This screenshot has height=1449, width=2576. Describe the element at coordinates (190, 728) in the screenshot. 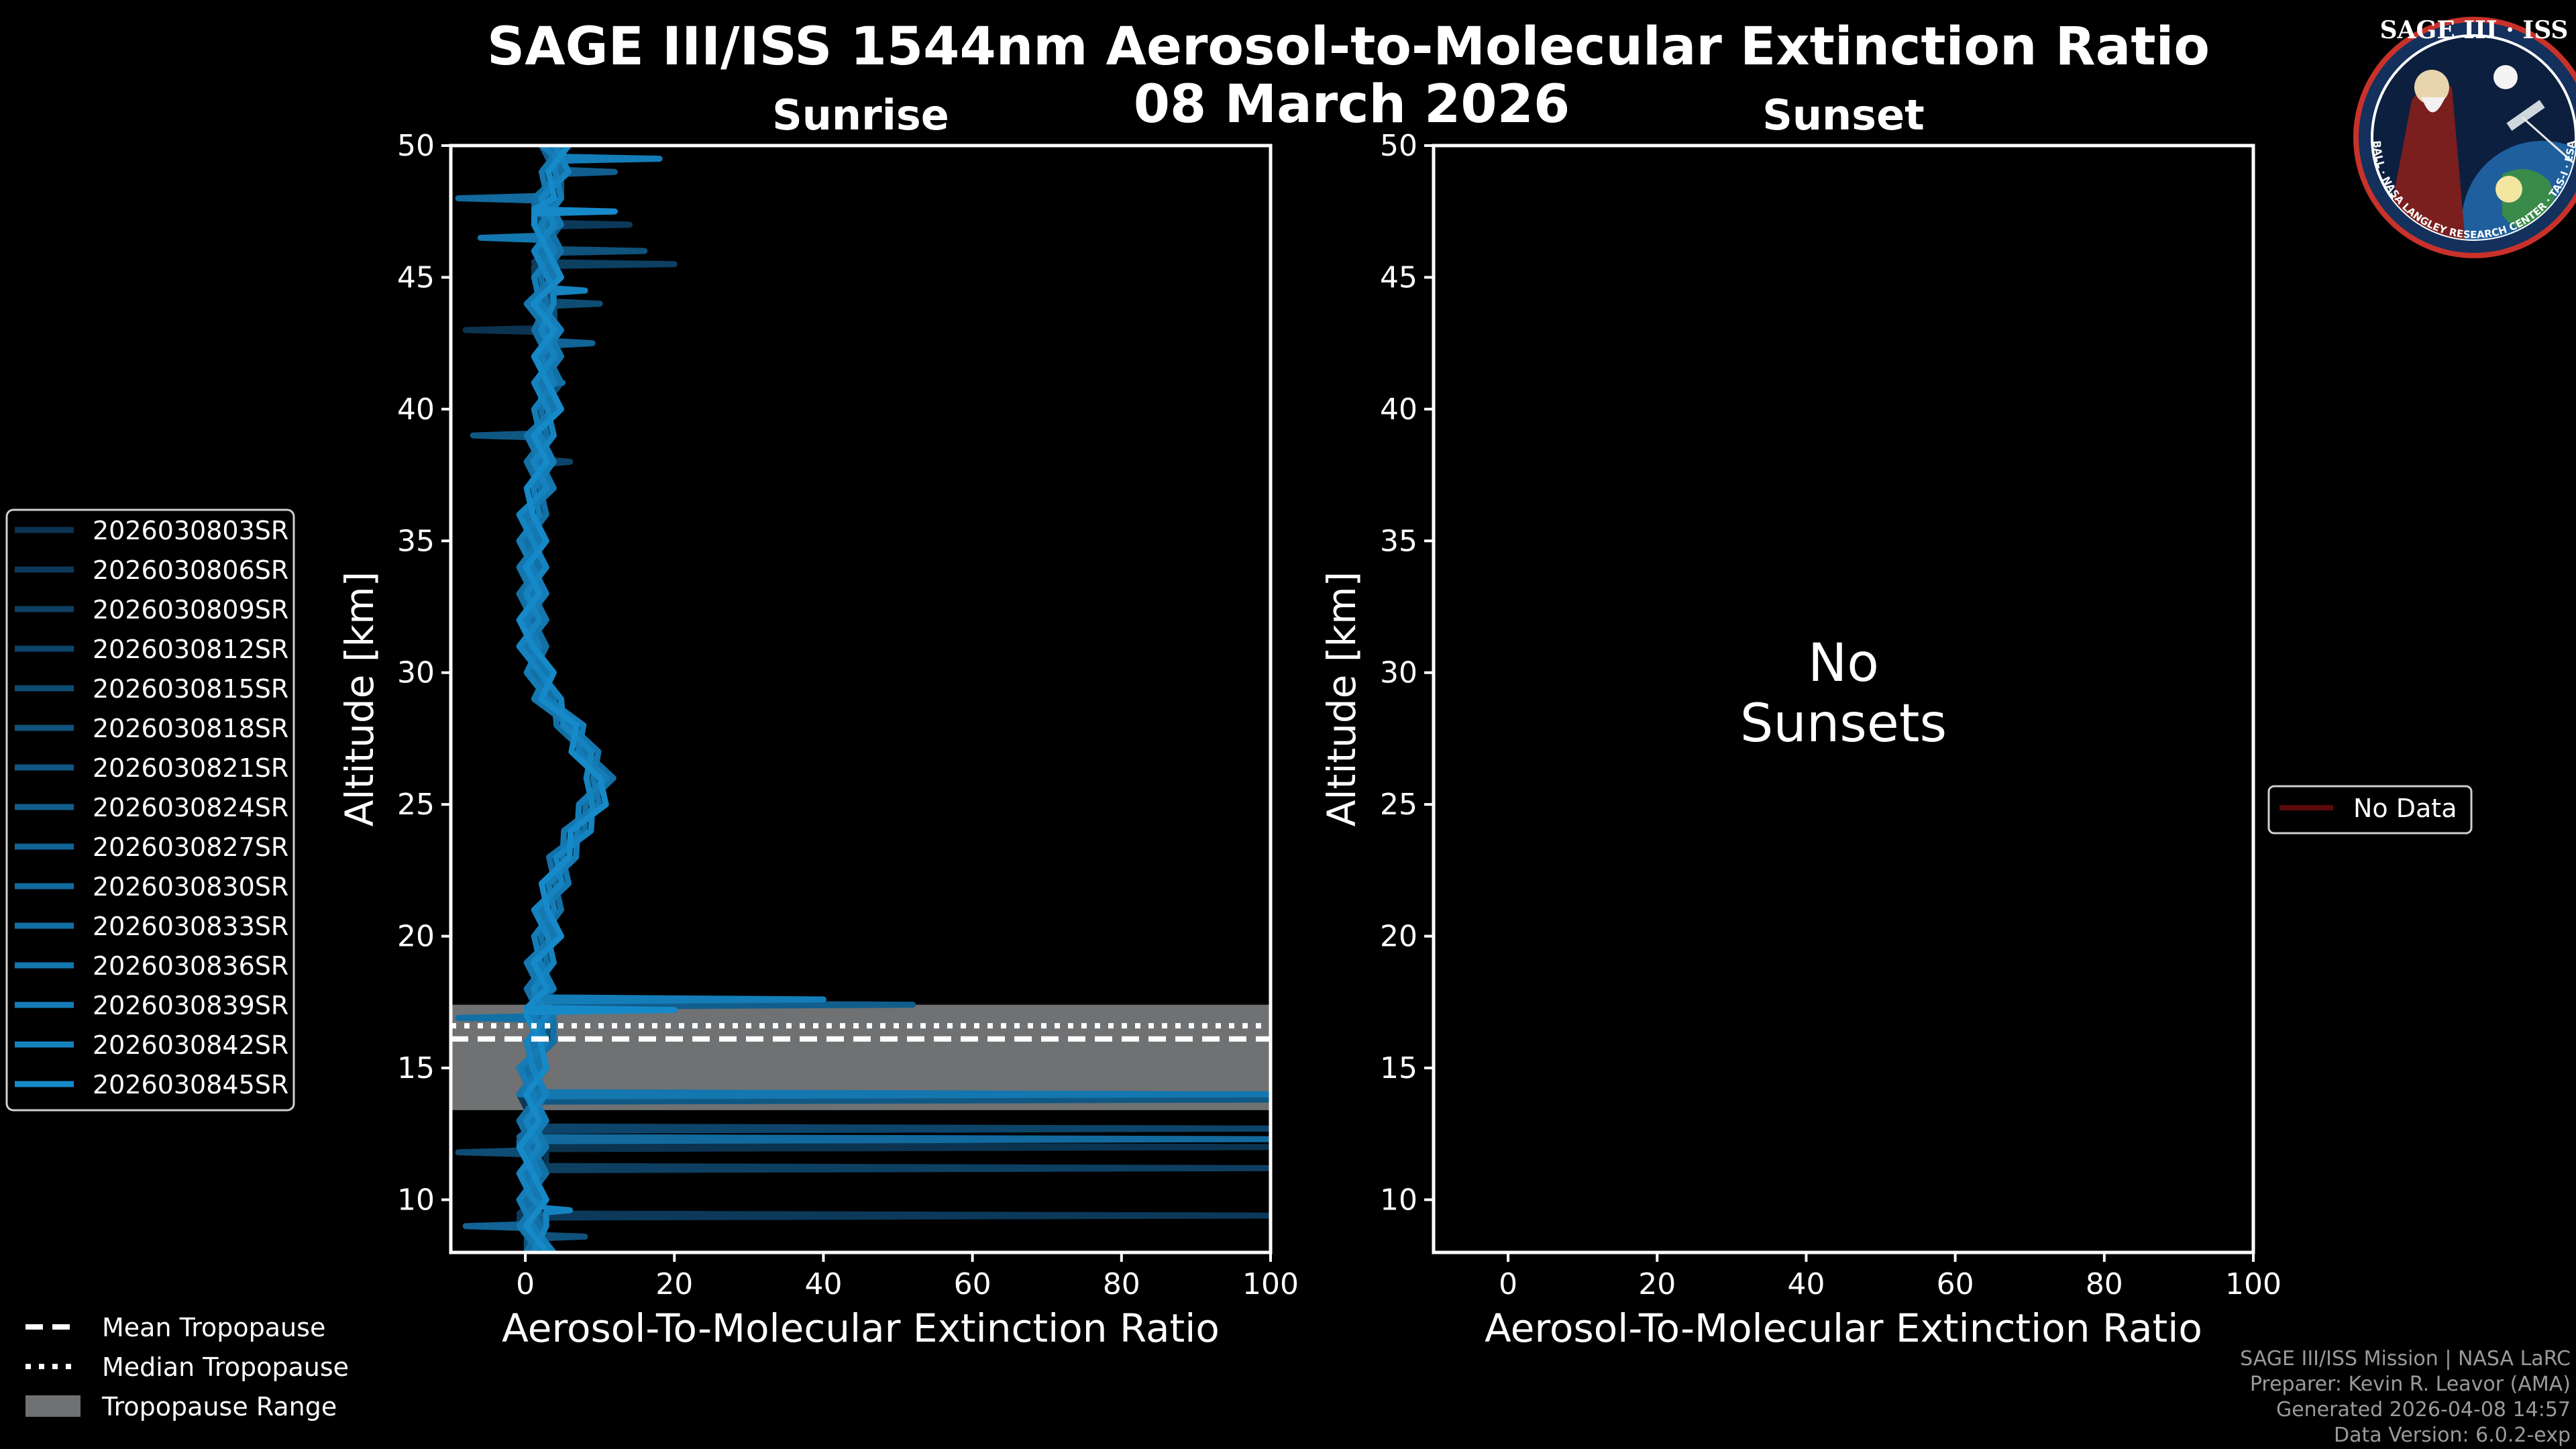

I see `legend-label-2026030818SR: 2026030818SR` at that location.